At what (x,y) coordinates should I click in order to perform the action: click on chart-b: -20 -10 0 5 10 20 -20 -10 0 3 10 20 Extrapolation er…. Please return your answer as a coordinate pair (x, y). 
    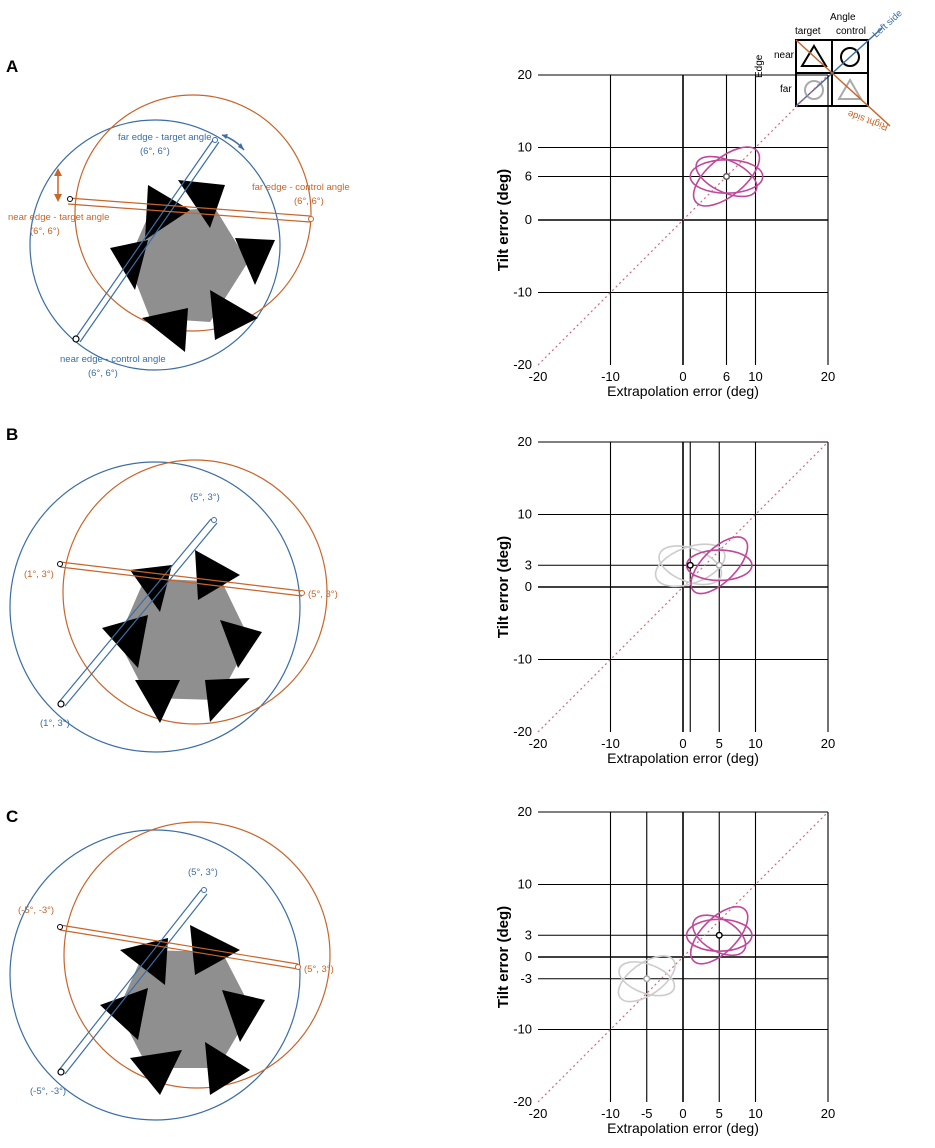
    Looking at the image, I should click on (665, 600).